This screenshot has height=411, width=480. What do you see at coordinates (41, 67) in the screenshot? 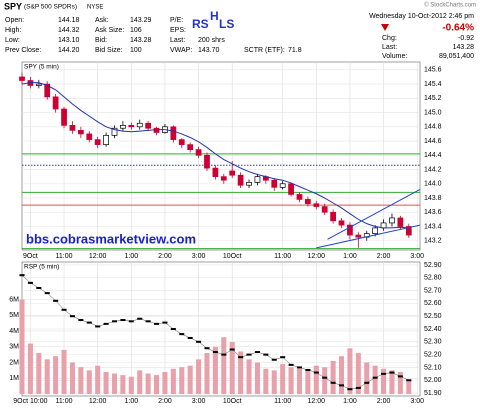
I see `panel-title: SPY (5 min)` at bounding box center [41, 67].